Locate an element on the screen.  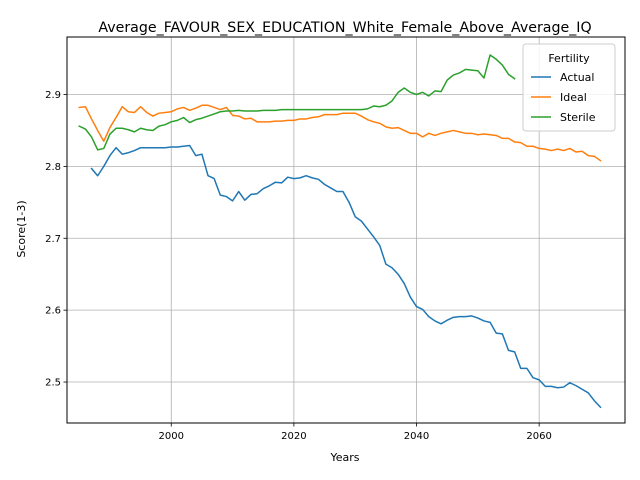
x-axis-label: Years is located at coordinates (344, 457).